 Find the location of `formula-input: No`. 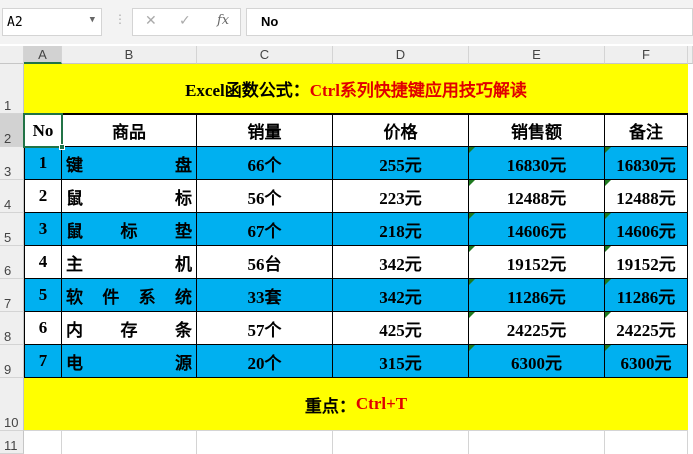

formula-input: No is located at coordinates (469, 22).